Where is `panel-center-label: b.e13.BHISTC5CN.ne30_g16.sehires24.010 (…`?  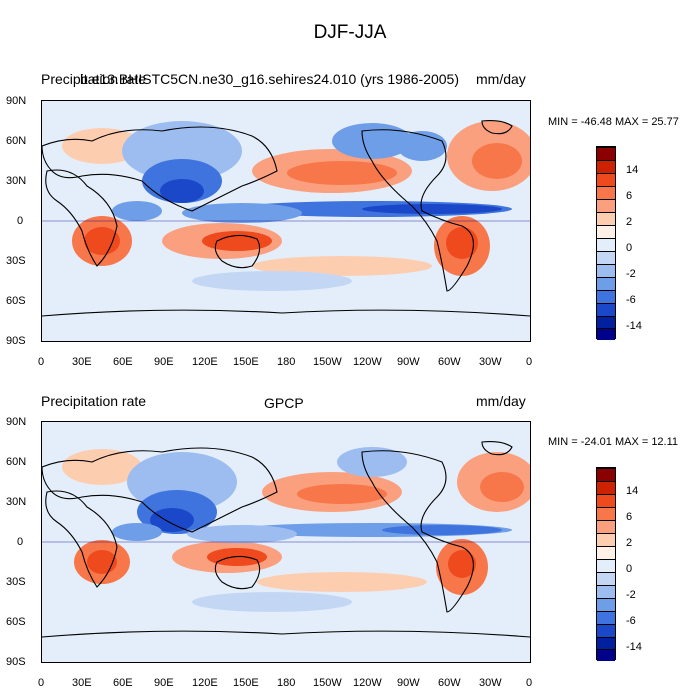 panel-center-label: b.e13.BHISTC5CN.ne30_g16.sehires24.010 (… is located at coordinates (270, 79).